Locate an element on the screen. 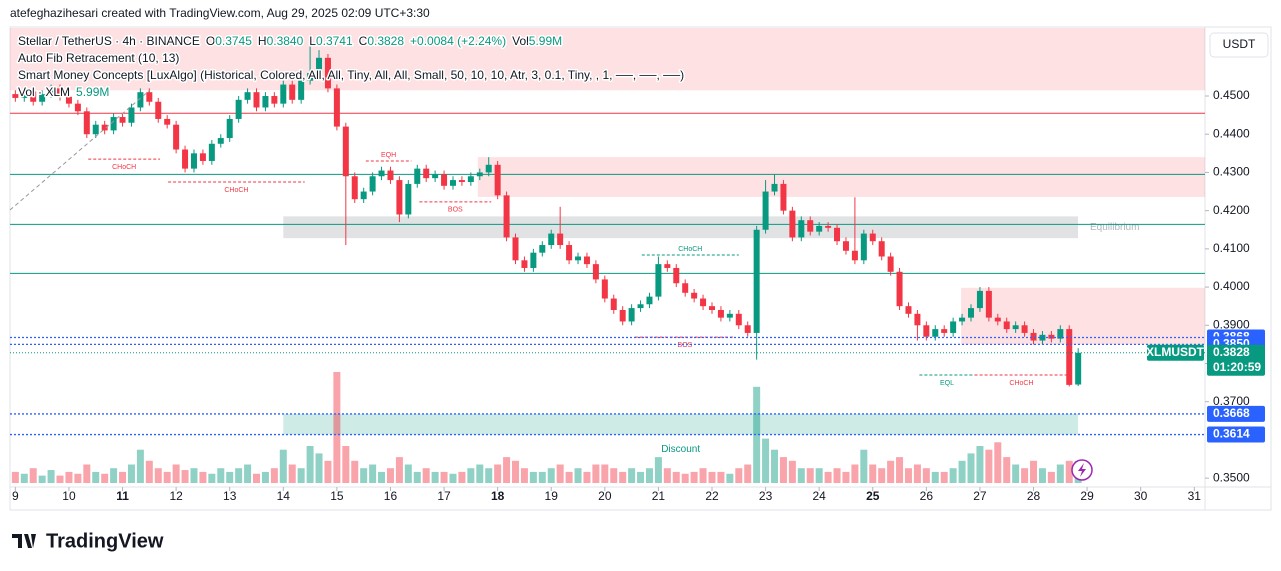 This screenshot has width=1281, height=571. currency-button is located at coordinates (1239, 45).